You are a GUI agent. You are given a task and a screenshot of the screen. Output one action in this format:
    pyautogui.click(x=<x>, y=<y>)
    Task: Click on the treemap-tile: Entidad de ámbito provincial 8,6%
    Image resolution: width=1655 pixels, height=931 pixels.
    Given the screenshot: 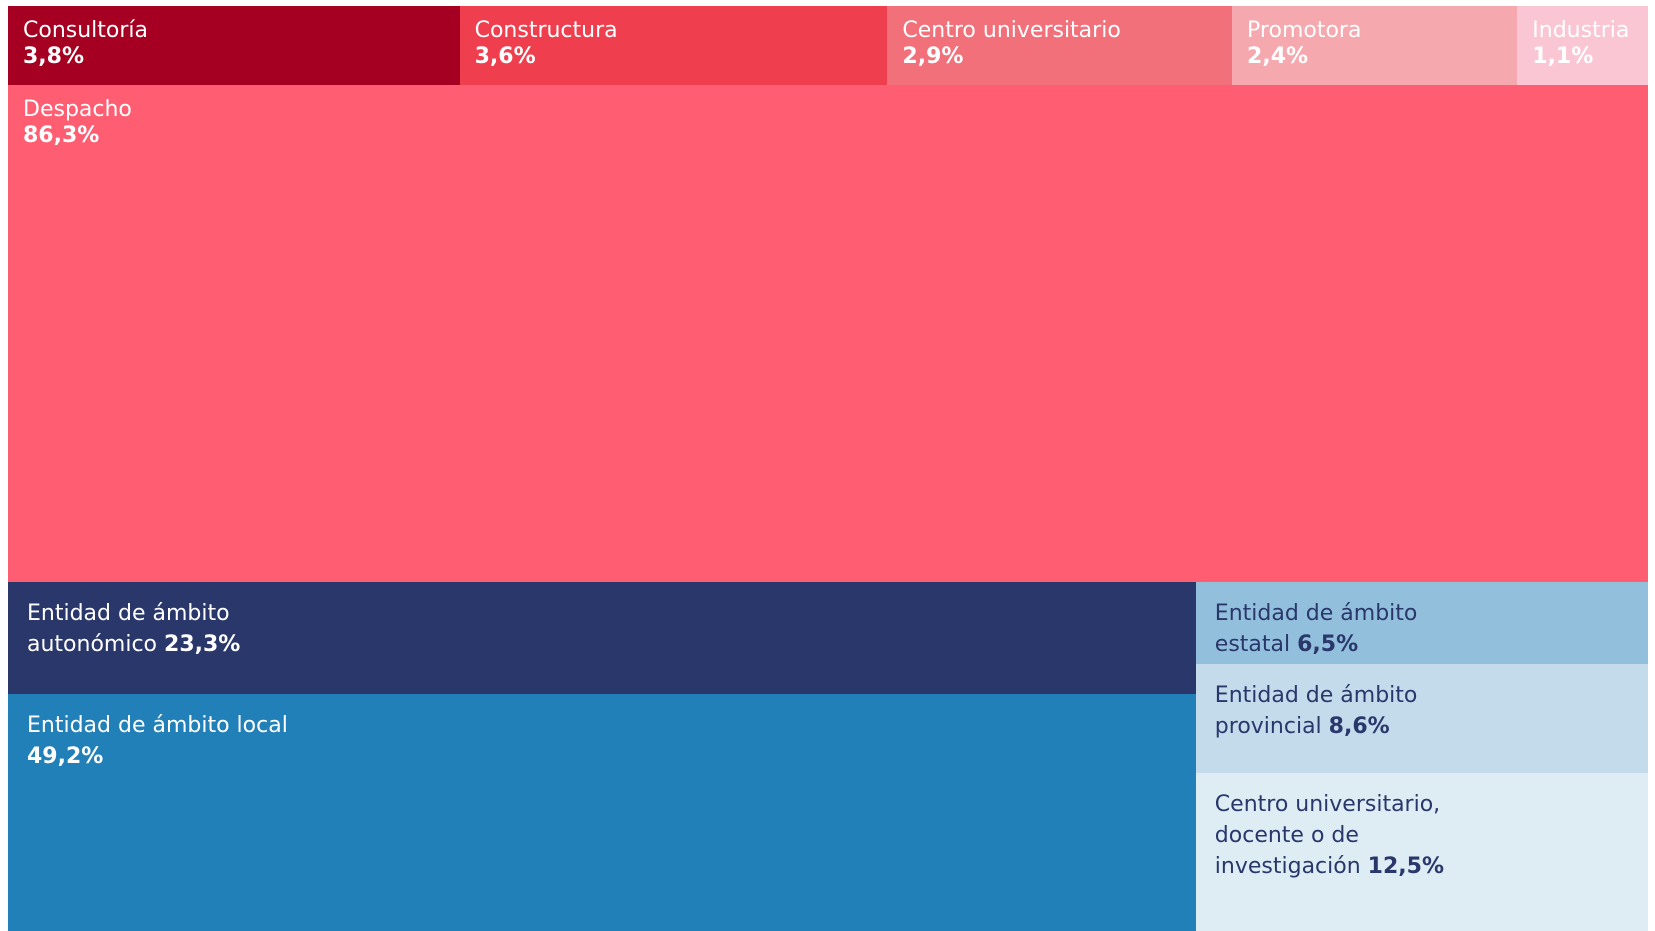 What is the action you would take?
    pyautogui.click(x=1421, y=718)
    